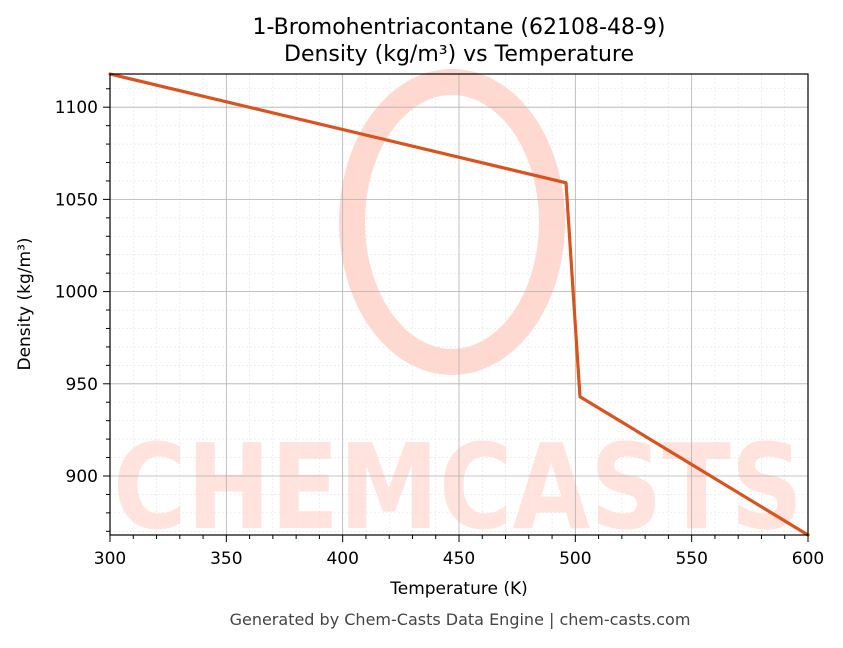 The width and height of the screenshot is (843, 648). Describe the element at coordinates (76, 293) in the screenshot. I see `y-tick-label: 1000` at that location.